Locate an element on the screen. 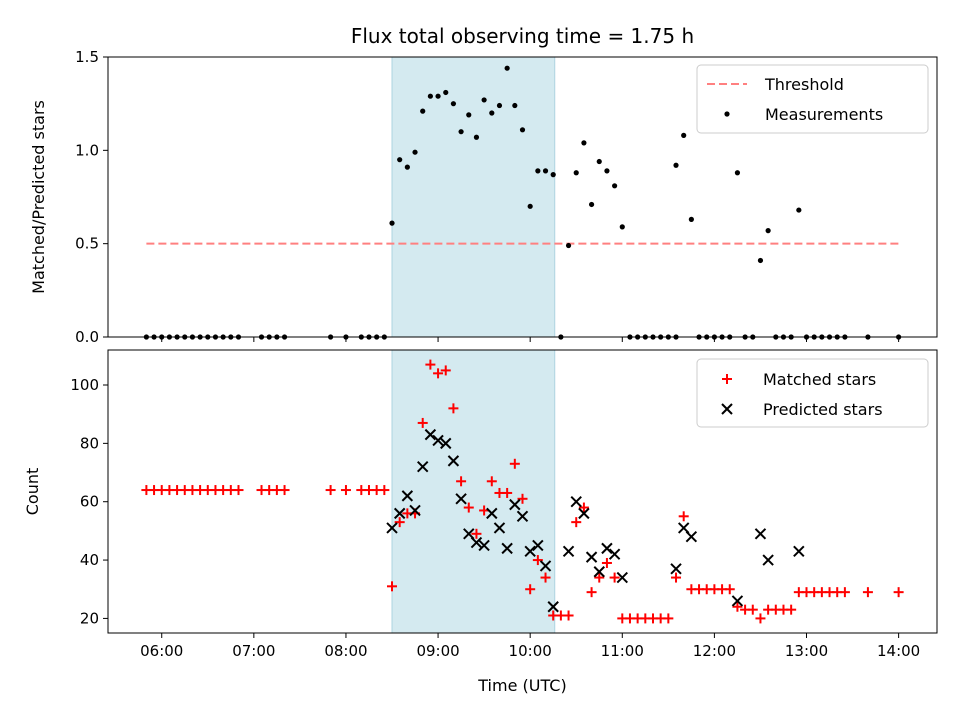 The image size is (960, 720). x-tick-label: 12:00 is located at coordinates (714, 651).